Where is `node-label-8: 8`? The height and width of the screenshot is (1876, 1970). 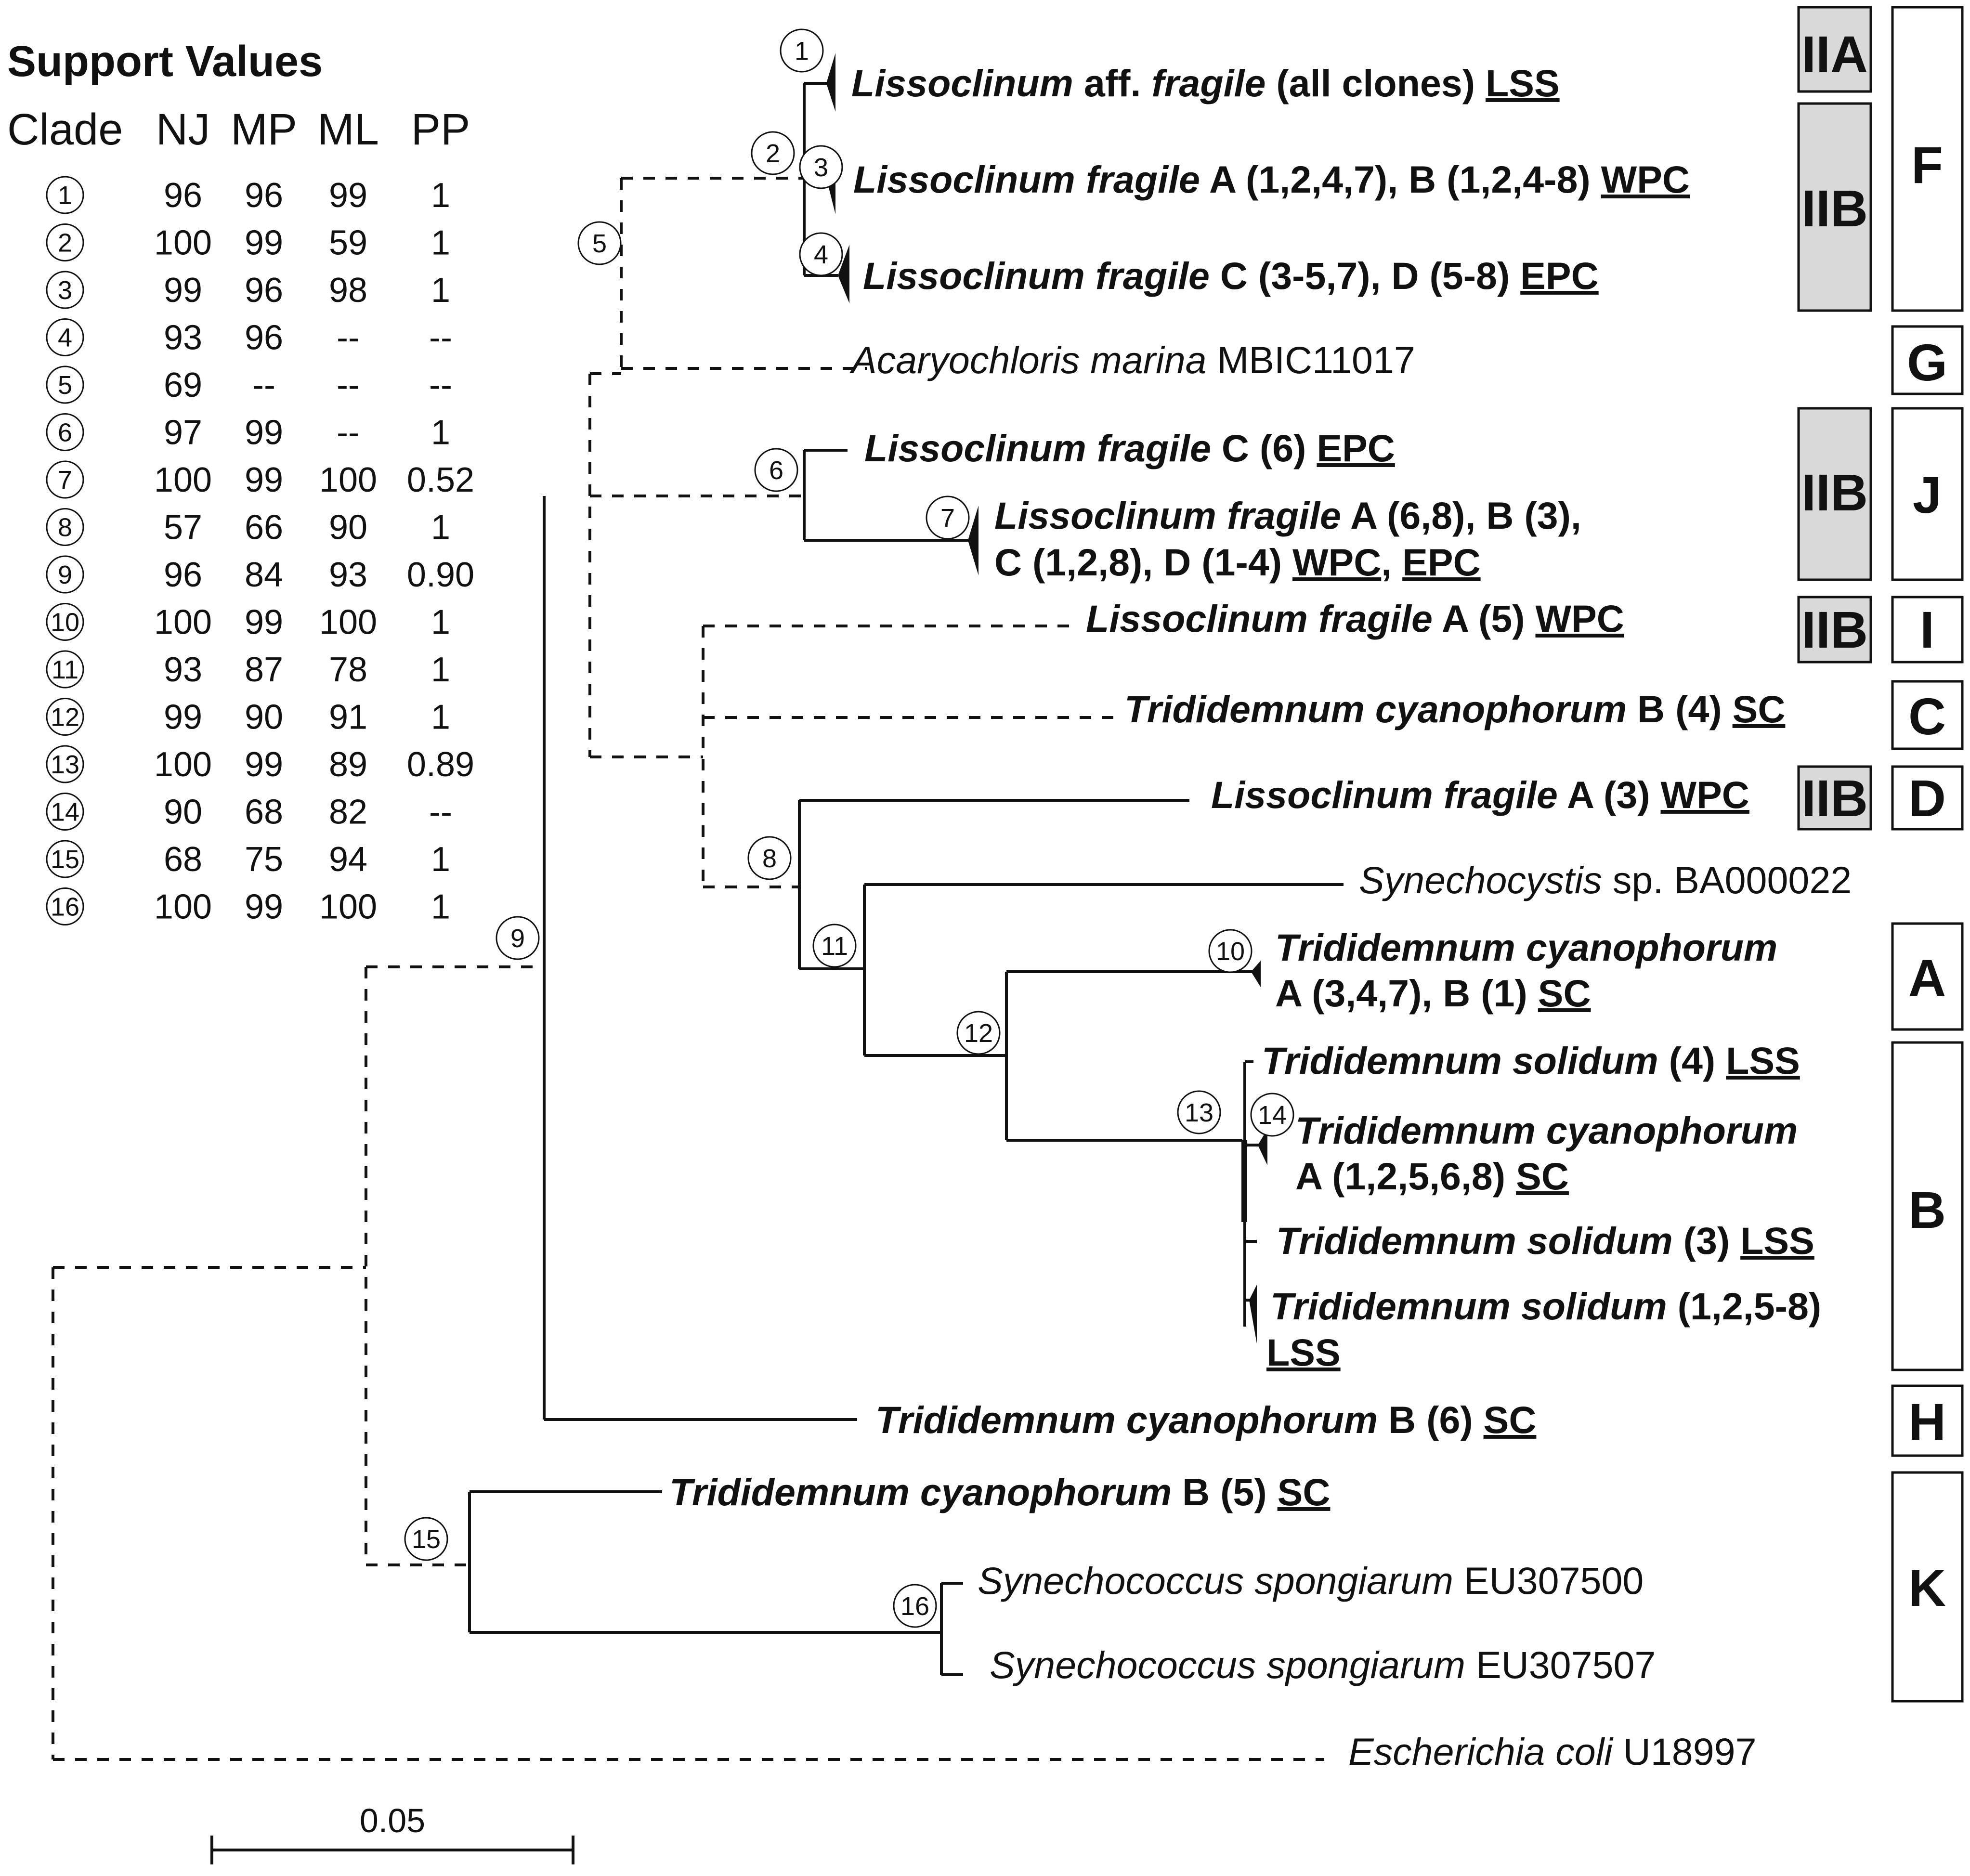
node-label-8: 8 is located at coordinates (769, 859).